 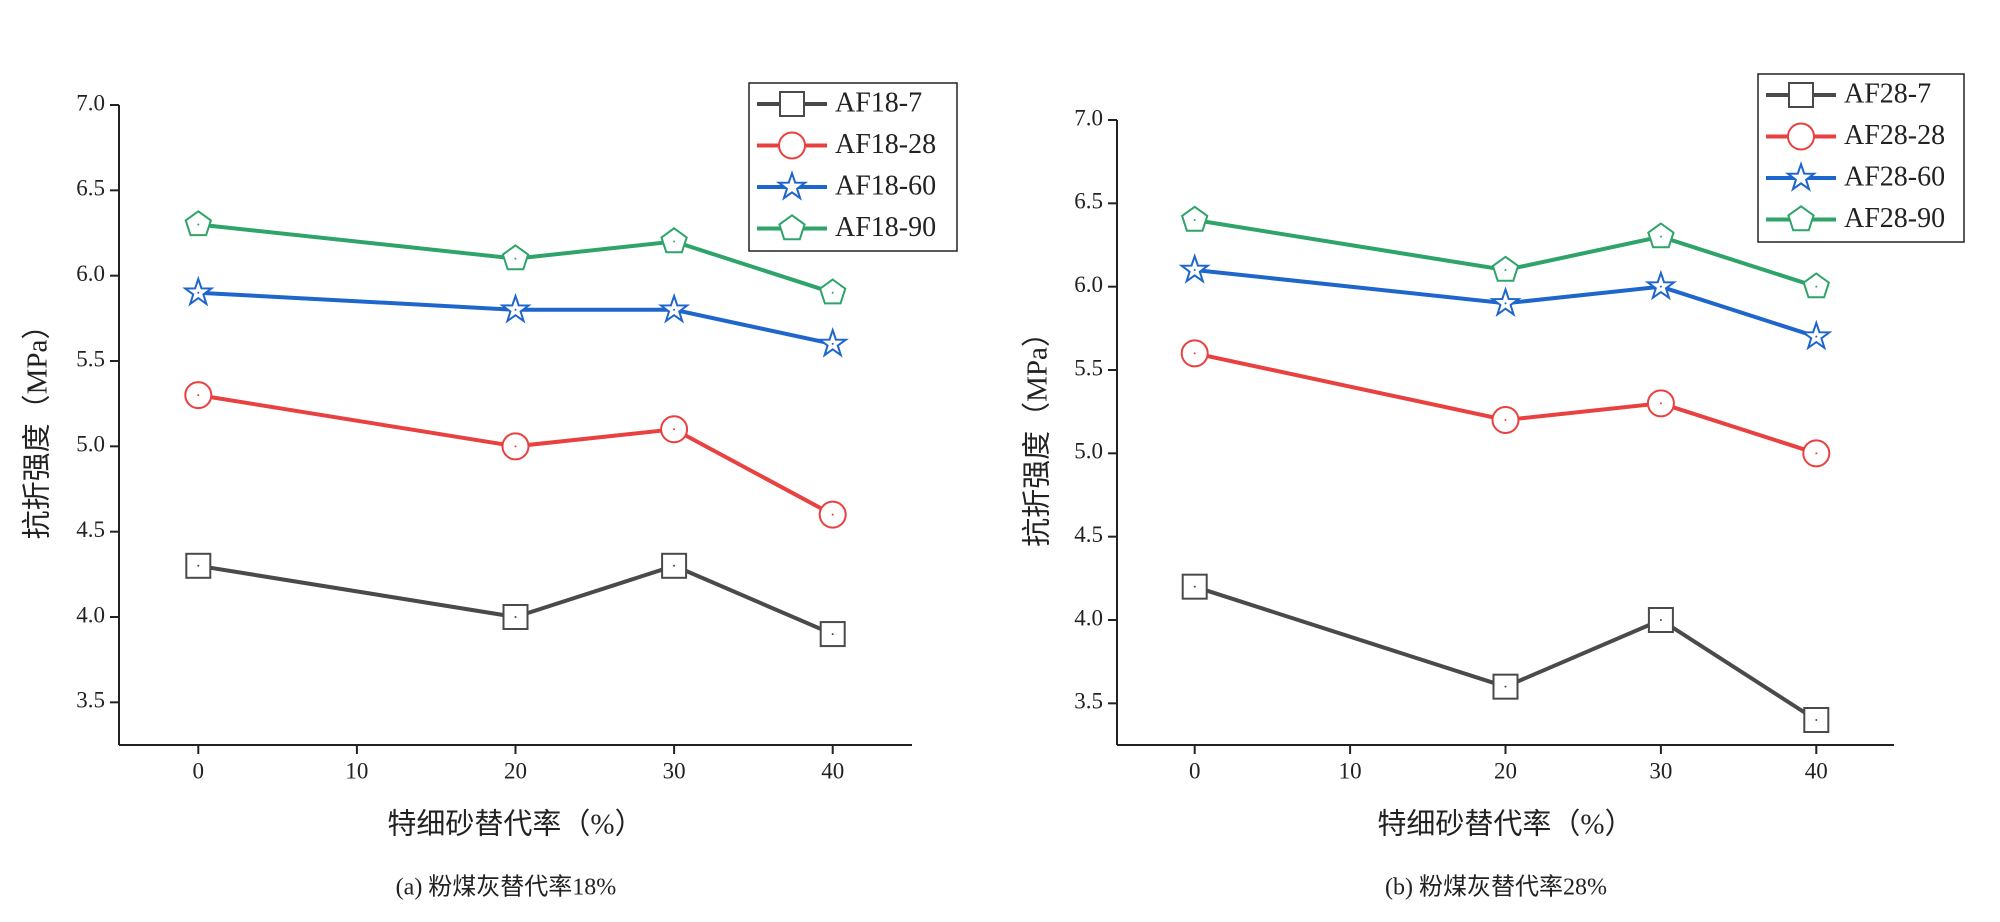 I want to click on caption: (a) 粉煤灰替代率18%, so click(x=506, y=887).